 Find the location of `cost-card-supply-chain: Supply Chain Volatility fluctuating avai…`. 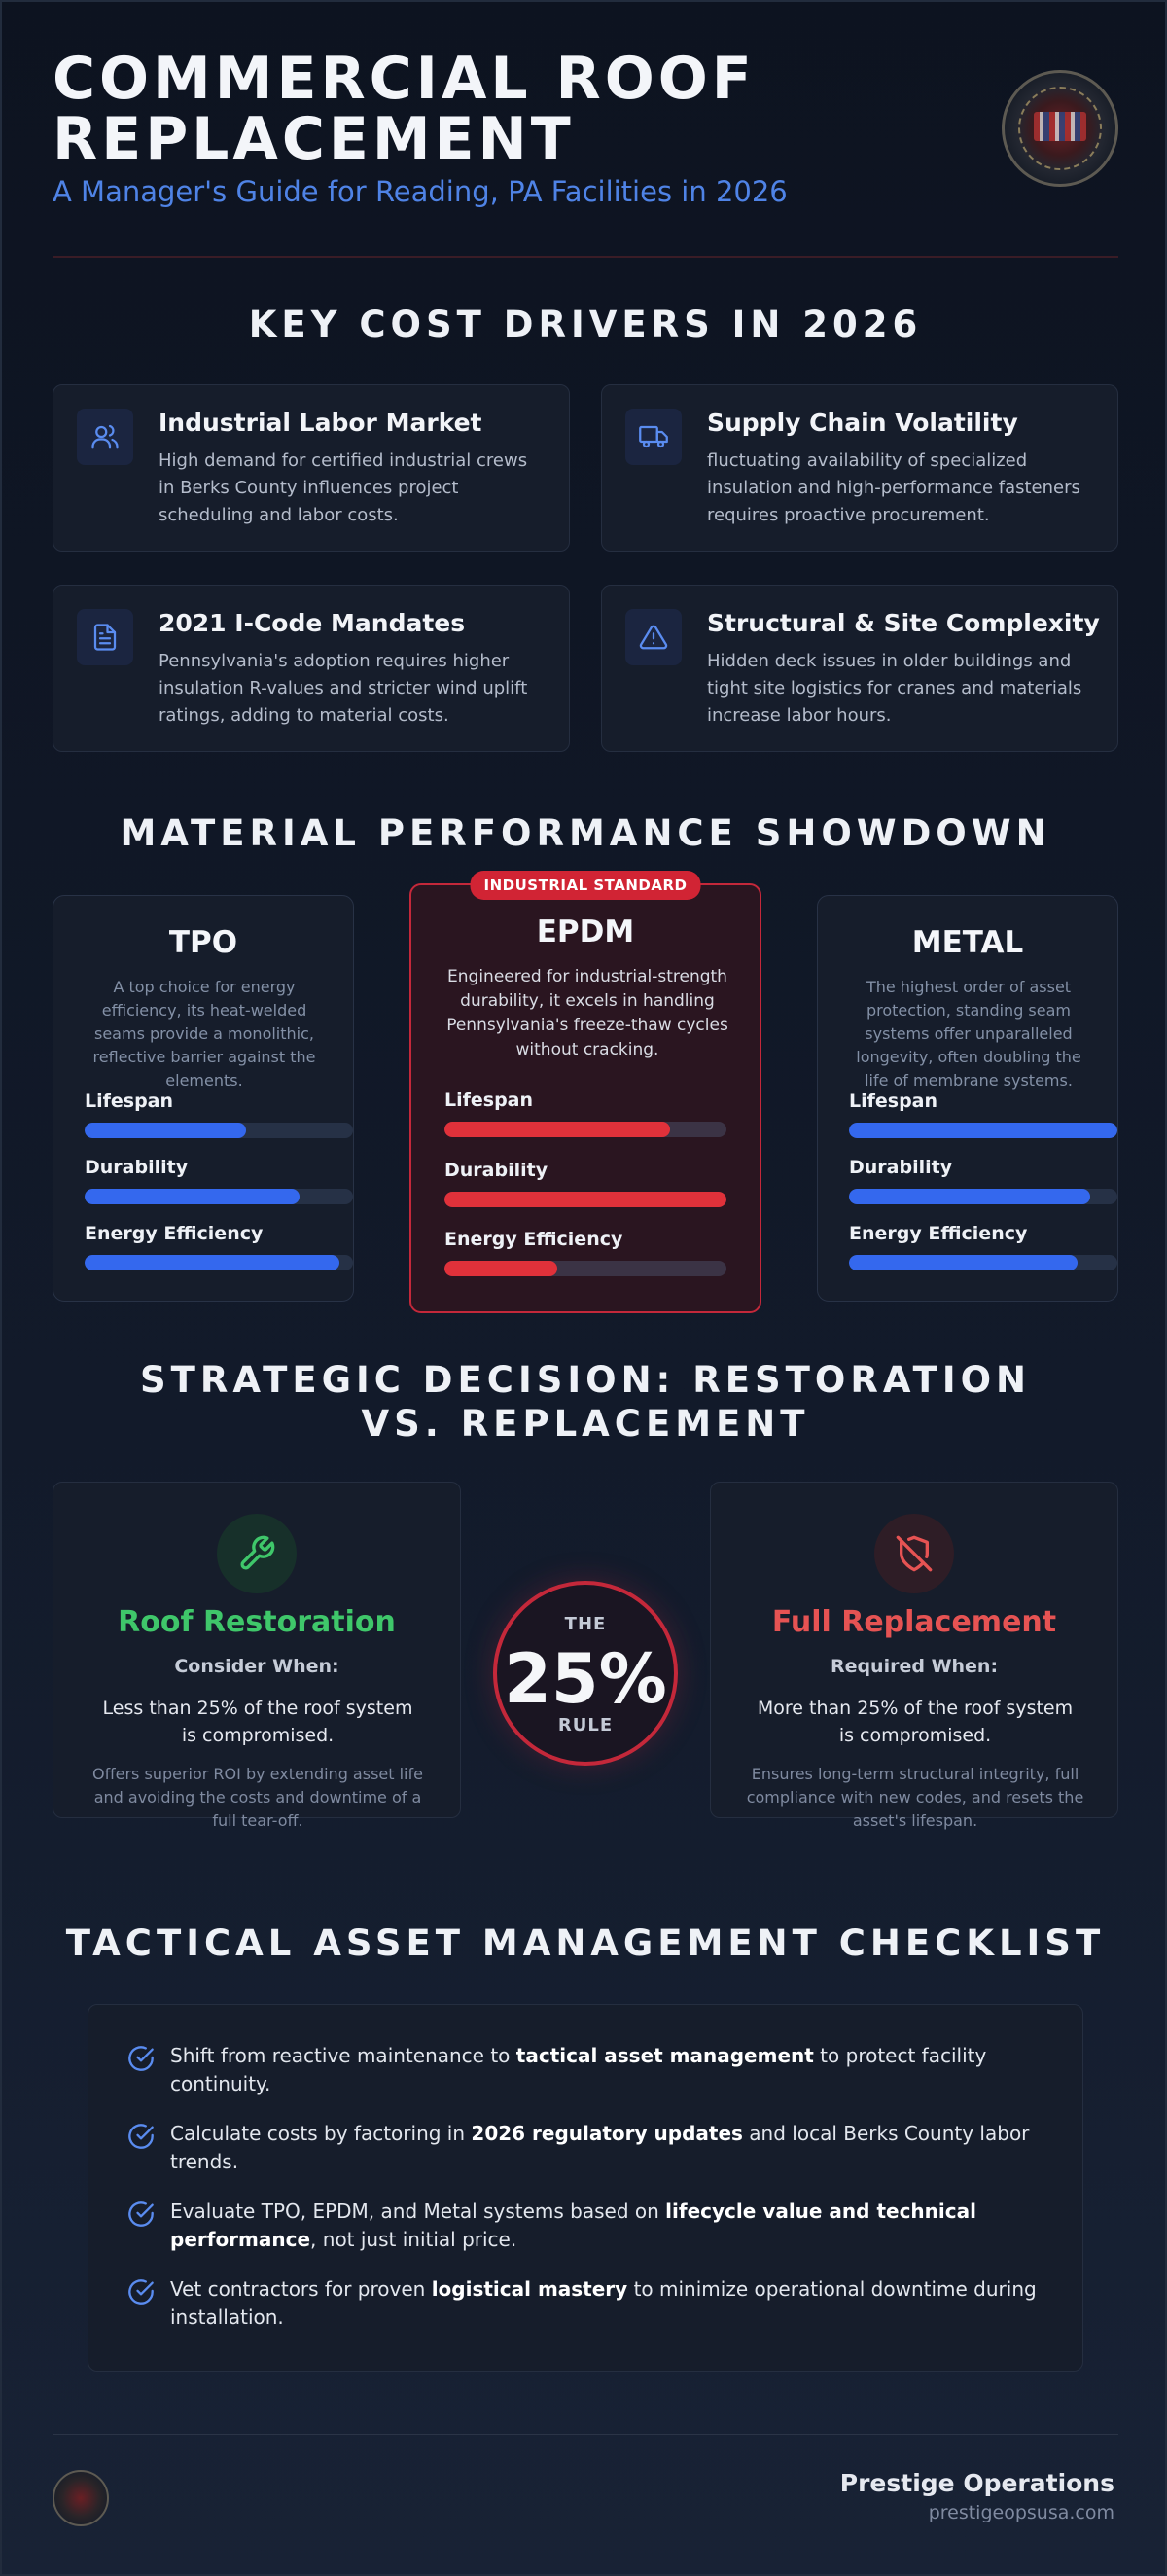

cost-card-supply-chain: Supply Chain Volatility fluctuating avai… is located at coordinates (859, 468).